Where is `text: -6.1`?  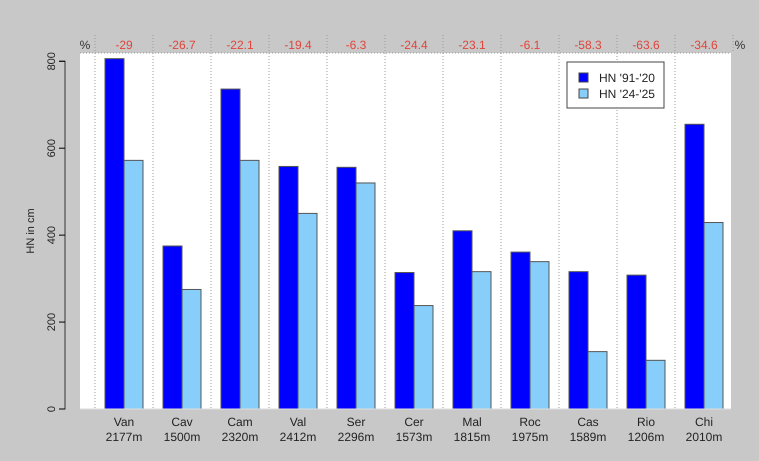
text: -6.1 is located at coordinates (530, 45).